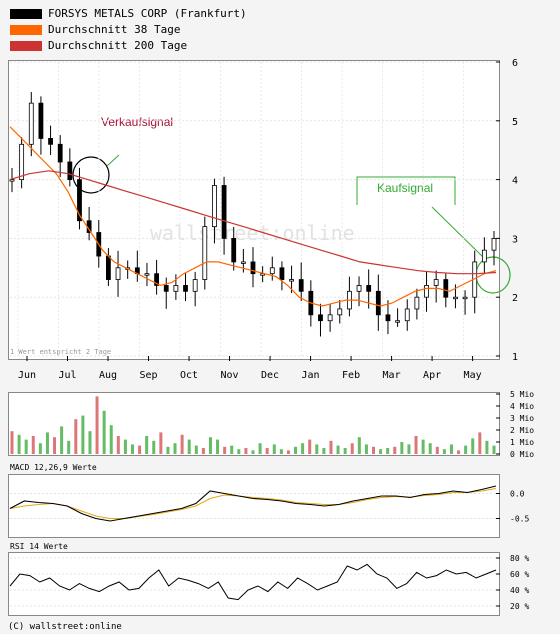  What do you see at coordinates (137, 122) in the screenshot?
I see `sell-signal-label: Verkaufsignal` at bounding box center [137, 122].